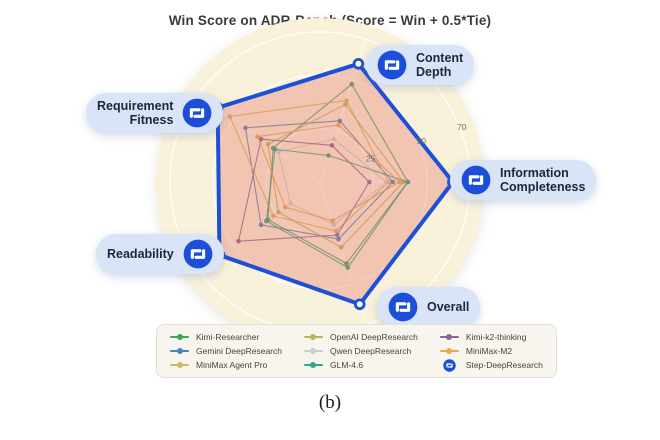 This screenshot has width=660, height=440. I want to click on legend-item-Kimi-Researcher: Kimi-Researcher, so click(226, 337).